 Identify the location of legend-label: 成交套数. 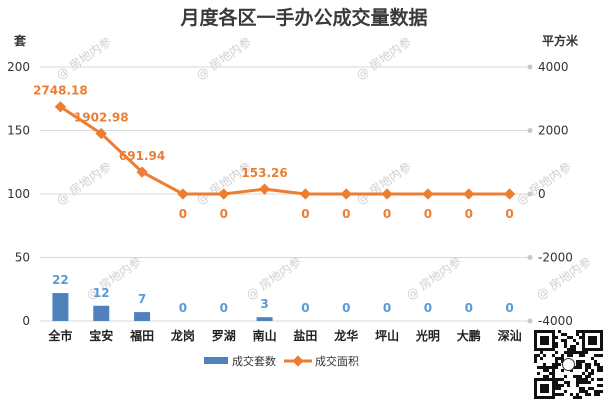
(254, 361).